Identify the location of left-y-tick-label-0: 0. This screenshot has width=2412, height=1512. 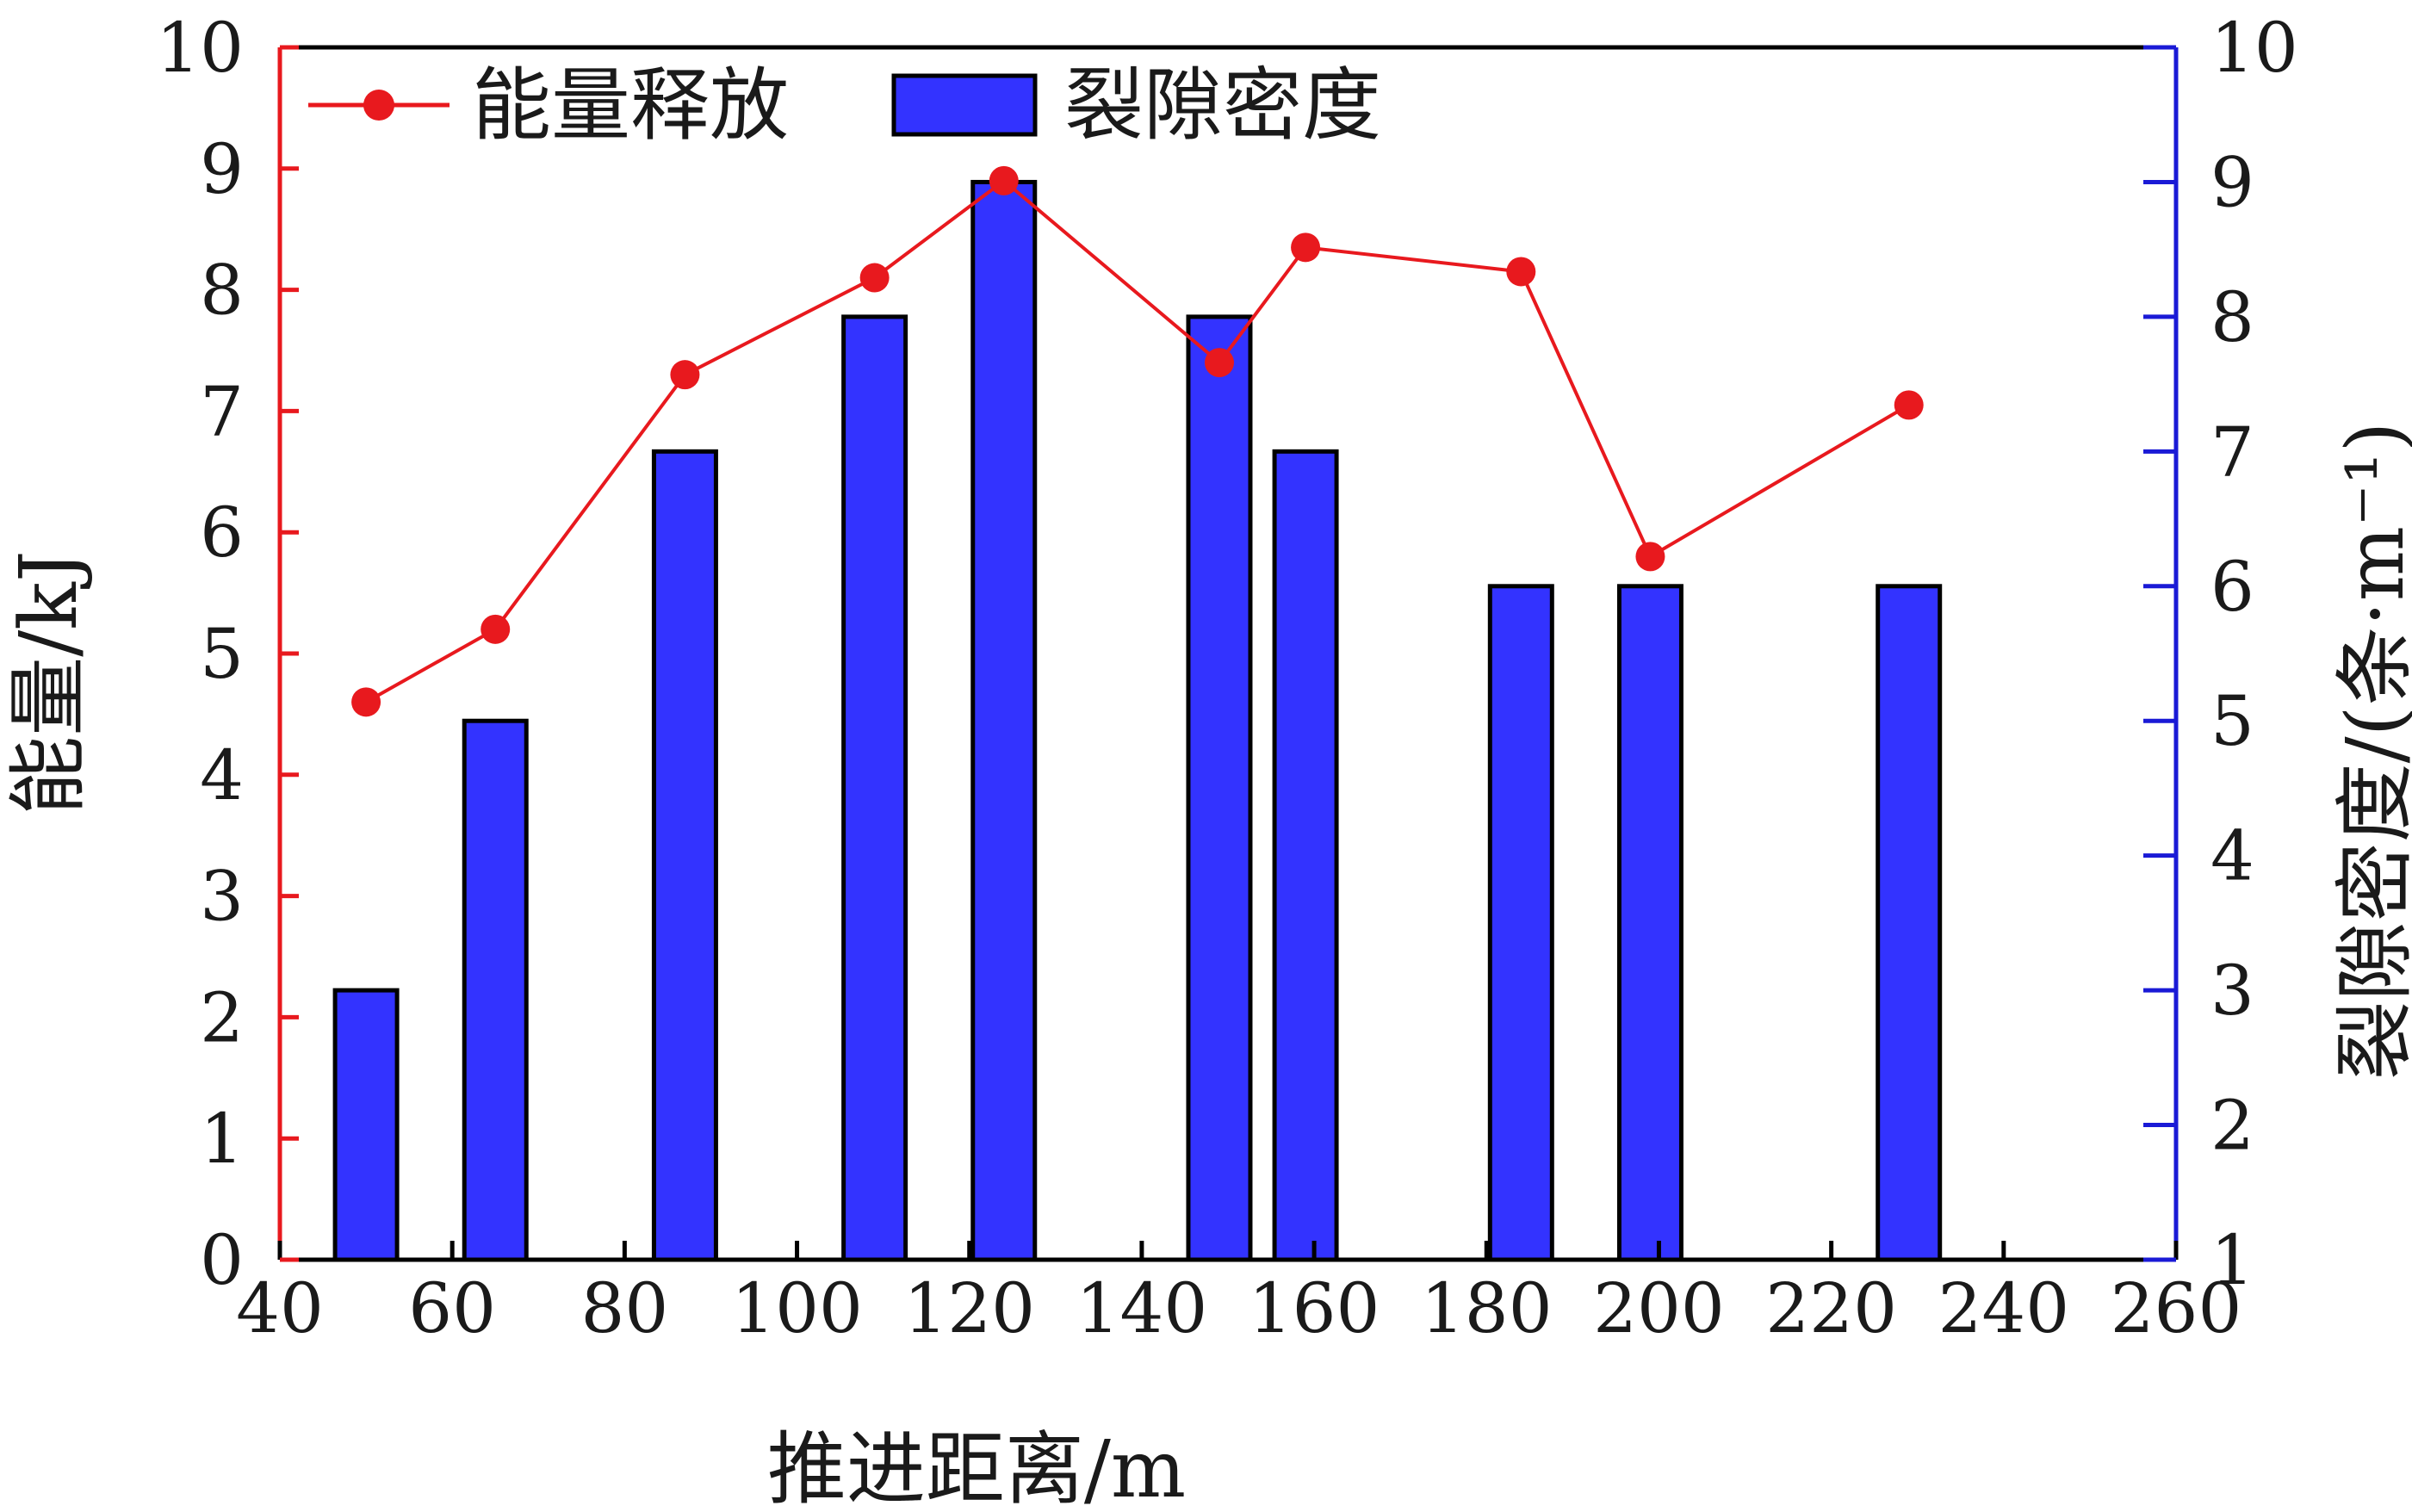
(222, 1260).